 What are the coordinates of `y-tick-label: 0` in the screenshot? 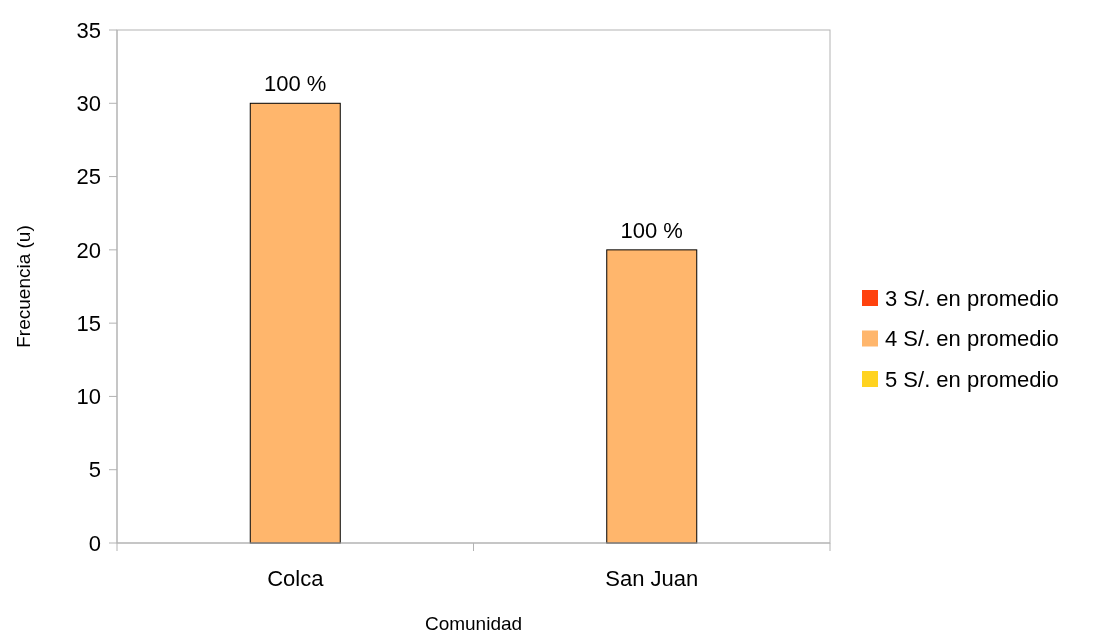 It's located at (94, 543).